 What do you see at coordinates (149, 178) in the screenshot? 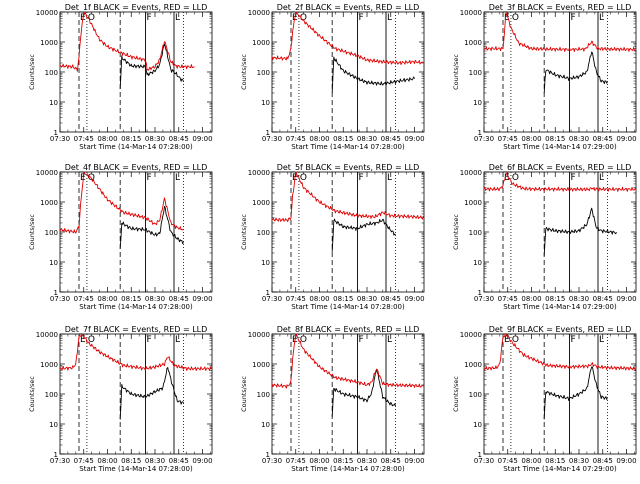
I see `marker-letter: F` at bounding box center [149, 178].